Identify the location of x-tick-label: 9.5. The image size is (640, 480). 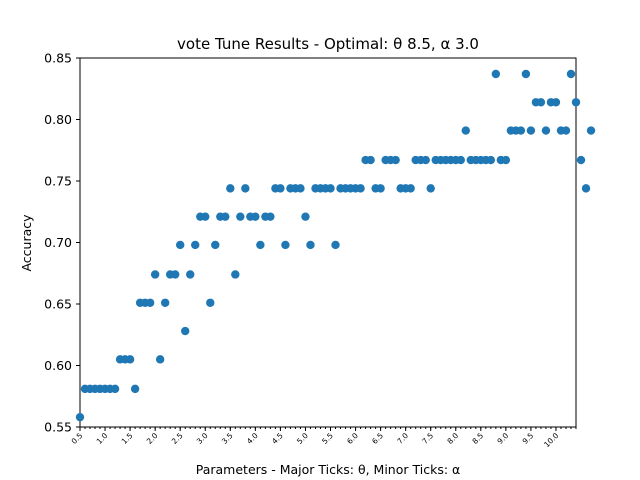
(528, 438).